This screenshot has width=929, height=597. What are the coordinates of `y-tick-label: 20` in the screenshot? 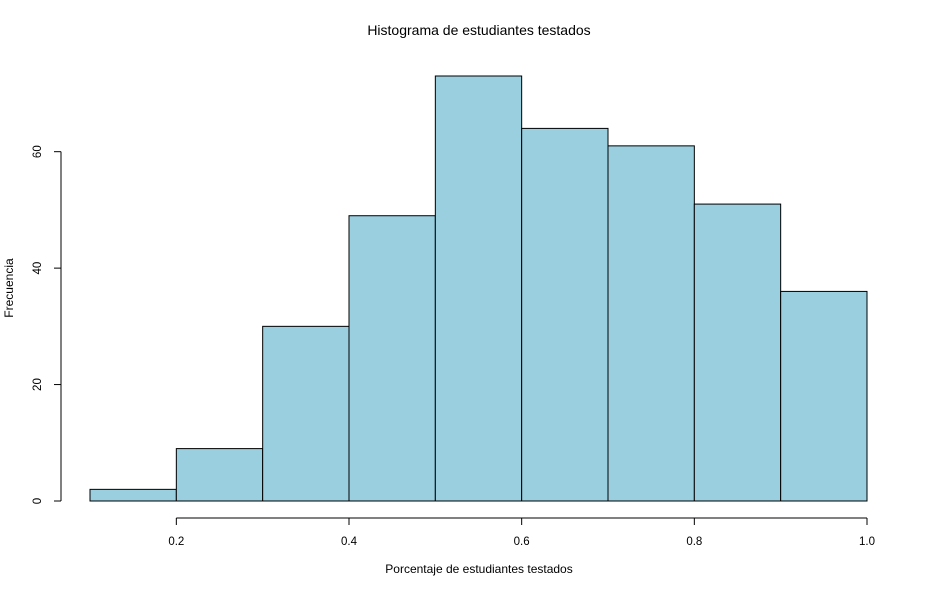 It's located at (38, 384).